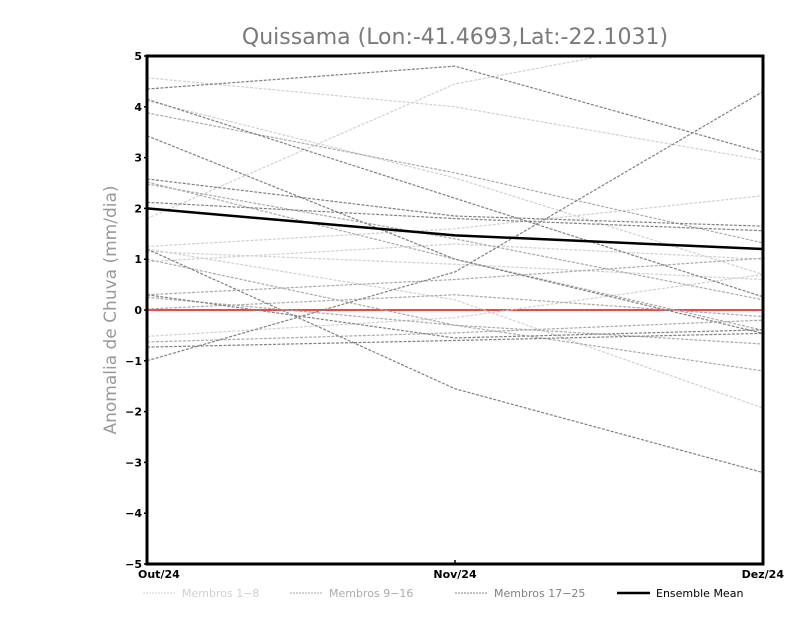 Image resolution: width=800 pixels, height=618 pixels. Describe the element at coordinates (133, 462) in the screenshot. I see `y-tick-label: −3` at that location.